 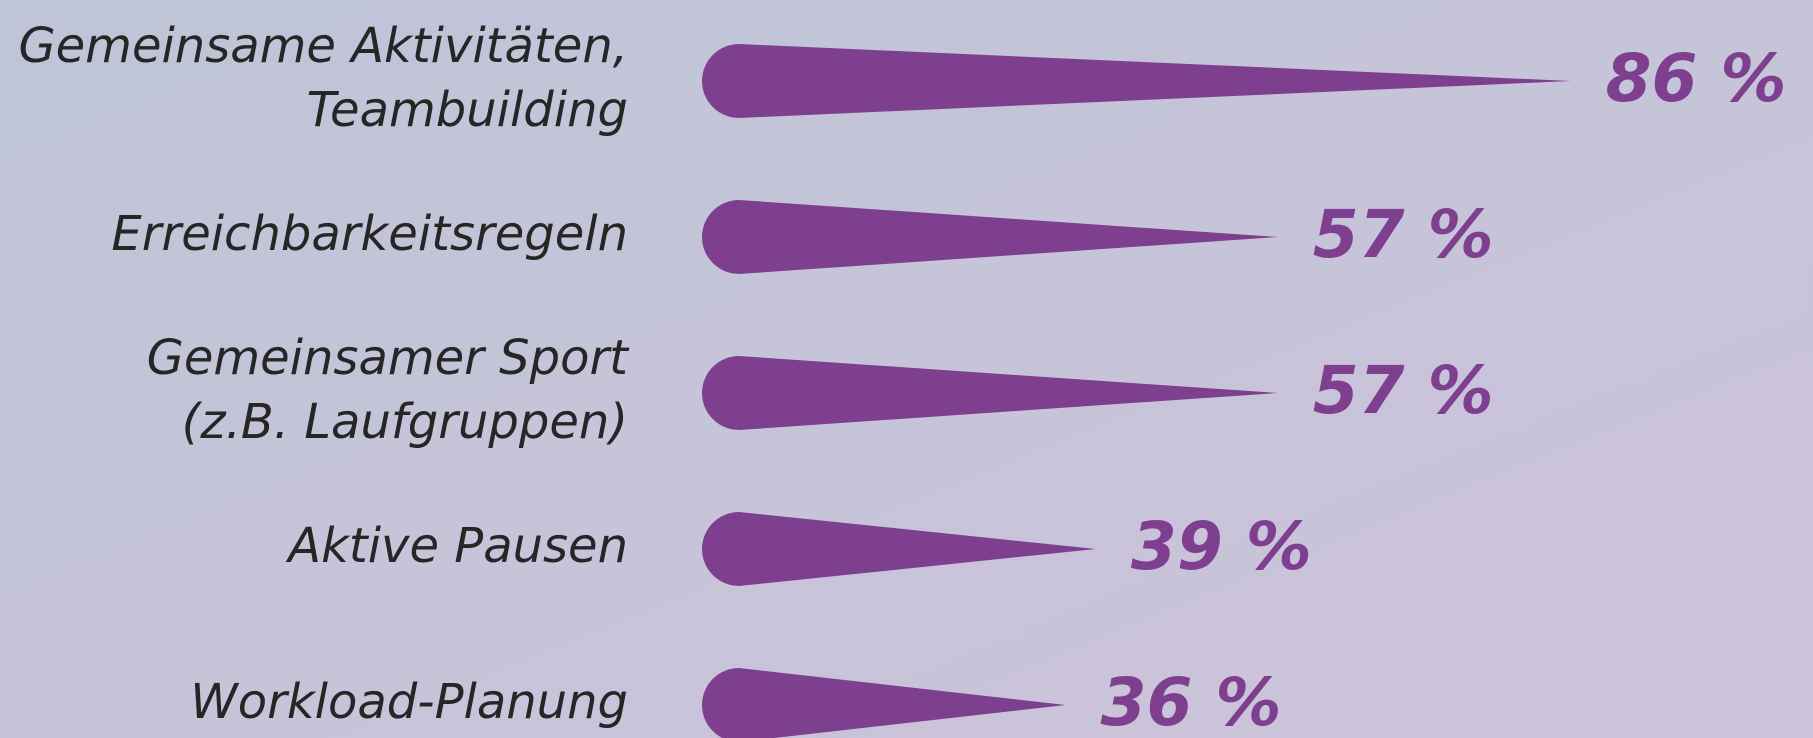 What do you see at coordinates (456, 546) in the screenshot?
I see `category-label: Aktive Pausen` at bounding box center [456, 546].